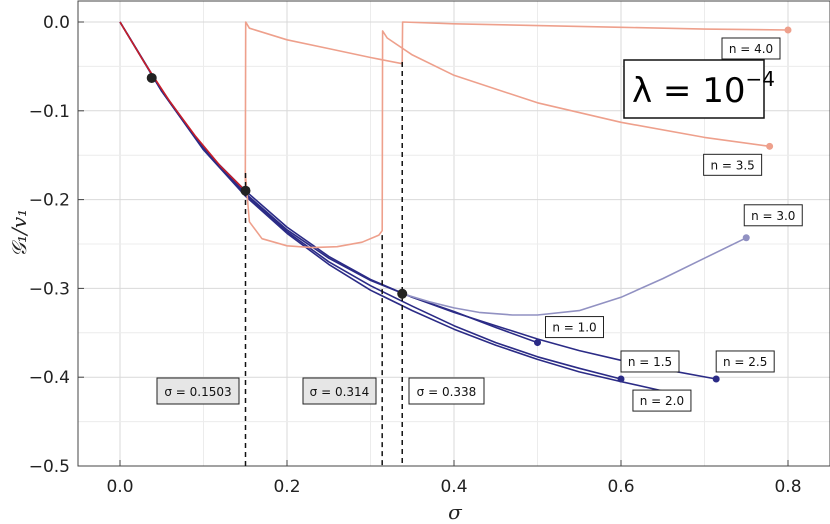  I want to click on y-tick-label: −0.3, so click(49, 289).